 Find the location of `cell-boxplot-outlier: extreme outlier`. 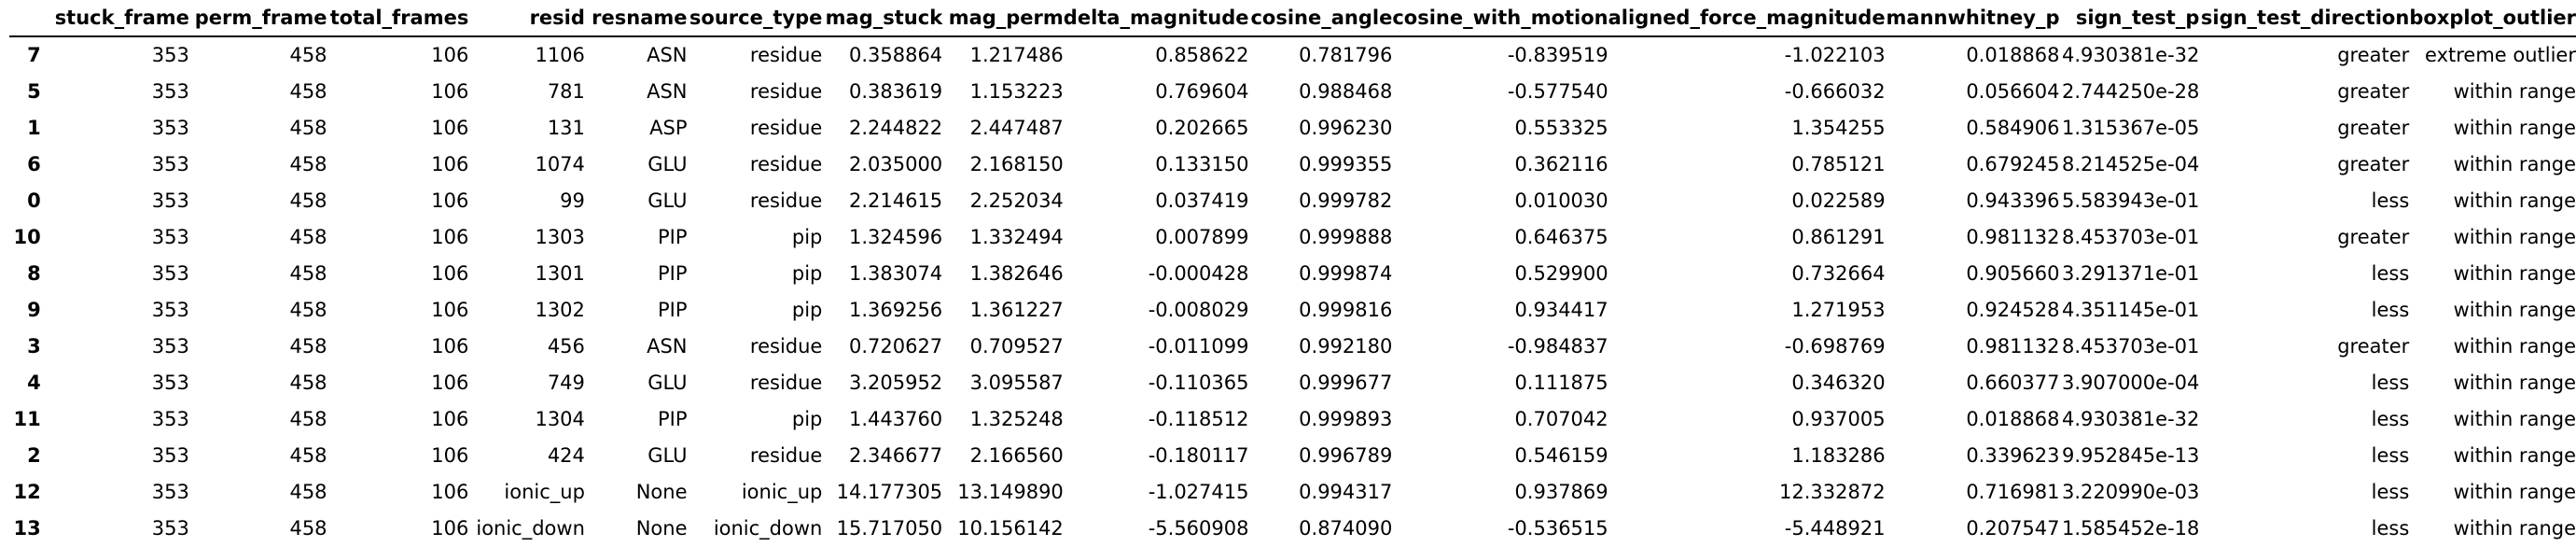

cell-boxplot-outlier: extreme outlier is located at coordinates (2500, 55).